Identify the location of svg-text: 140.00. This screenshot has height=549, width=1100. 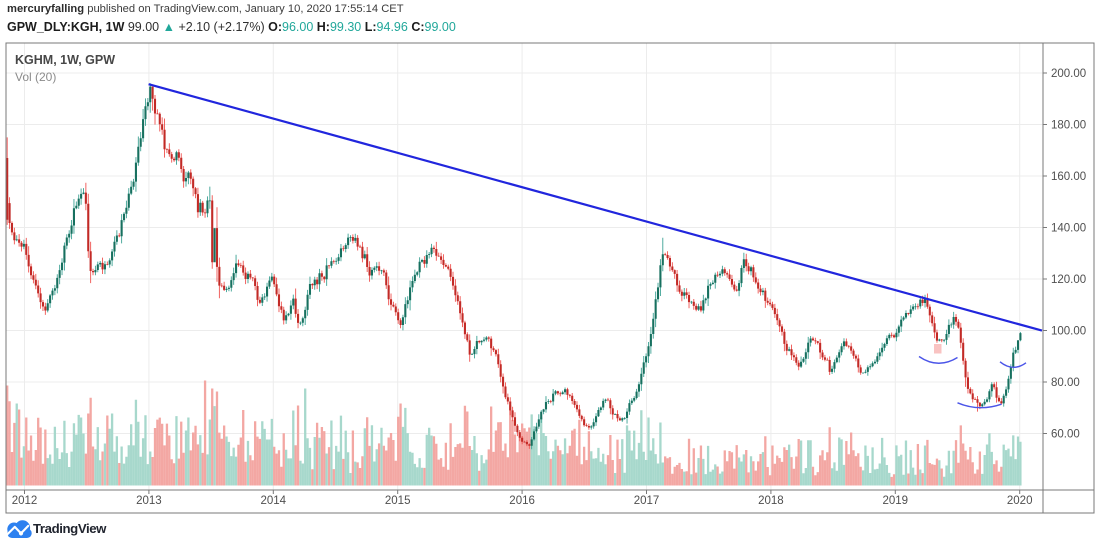
(1068, 229).